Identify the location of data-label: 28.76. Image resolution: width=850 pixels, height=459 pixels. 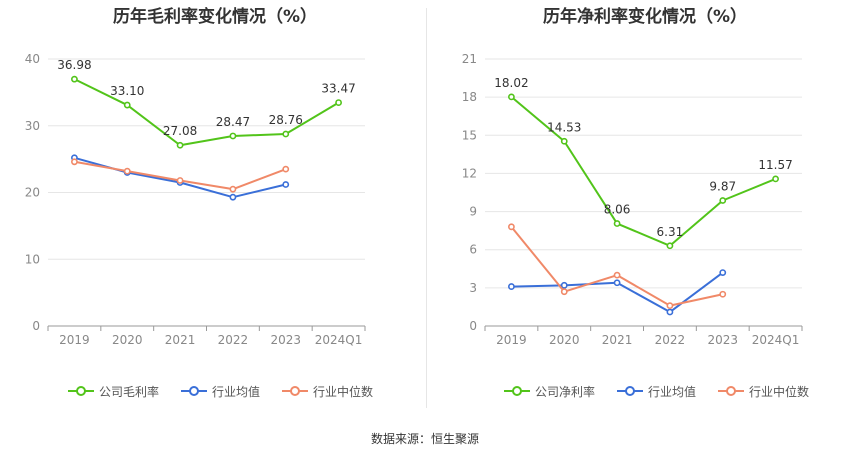
(286, 120).